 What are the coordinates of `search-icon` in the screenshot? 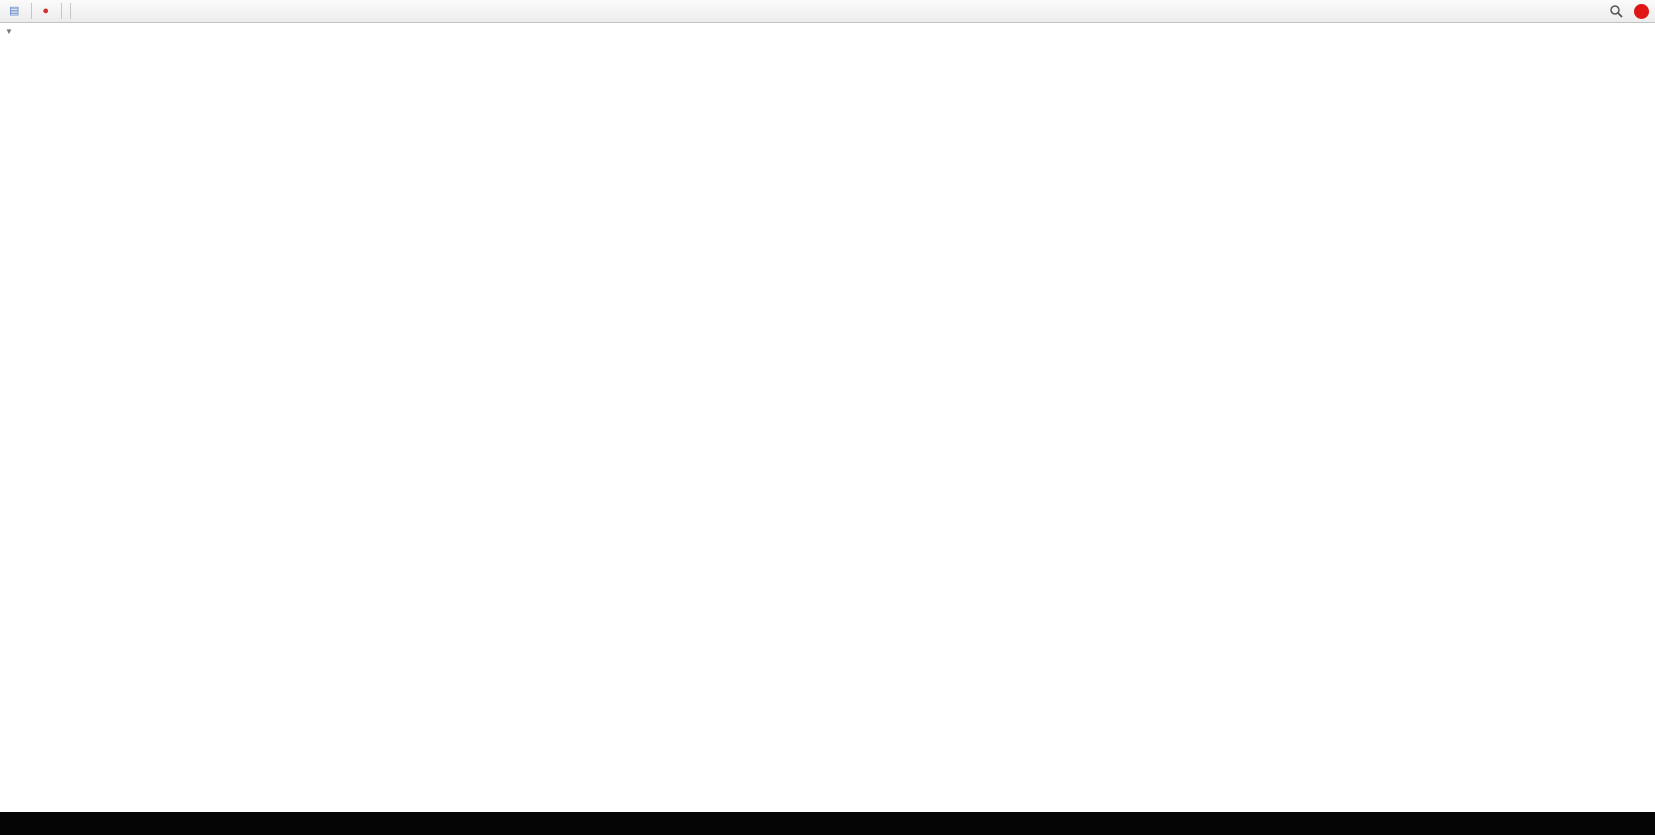 It's located at (1616, 11).